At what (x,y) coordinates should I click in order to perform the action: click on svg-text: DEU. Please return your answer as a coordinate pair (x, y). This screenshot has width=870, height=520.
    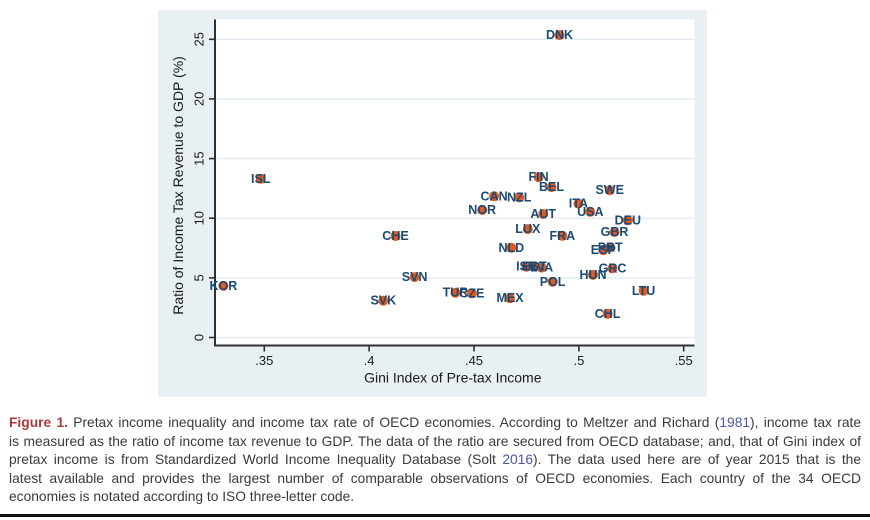
    Looking at the image, I should click on (628, 220).